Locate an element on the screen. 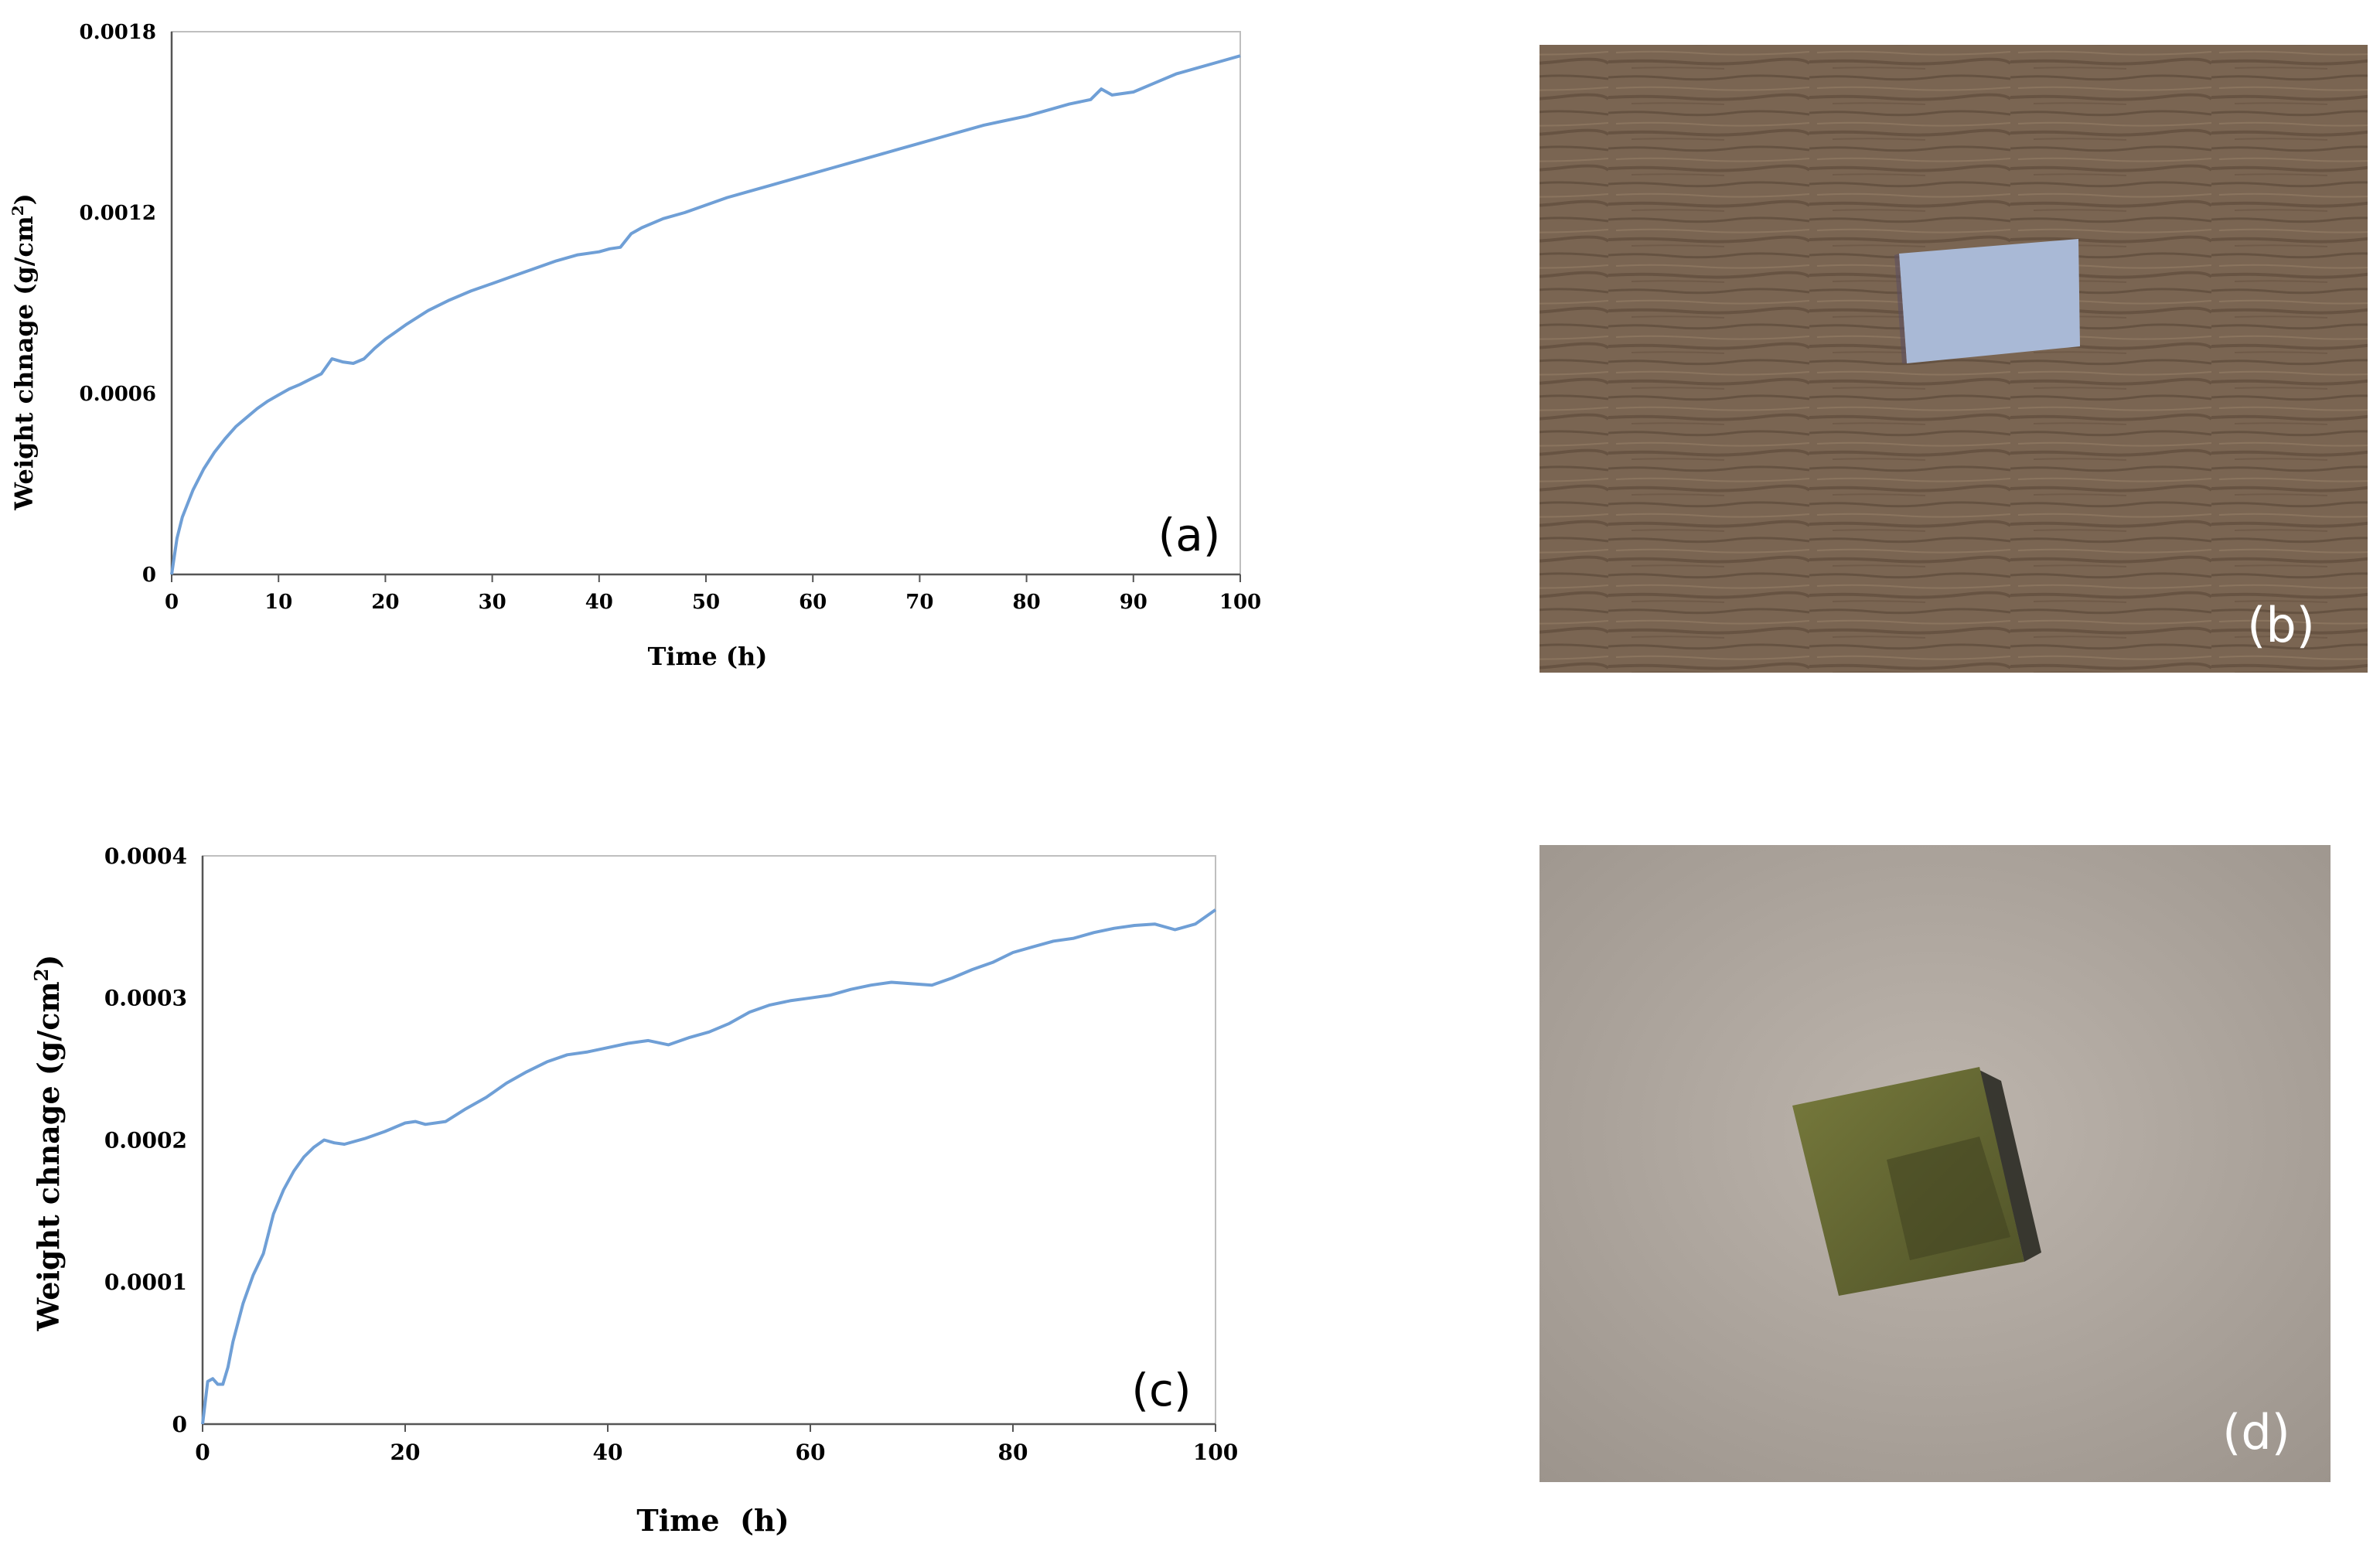 Image resolution: width=2380 pixels, height=1554 pixels. c-x-tick-label: 0 is located at coordinates (202, 1452).